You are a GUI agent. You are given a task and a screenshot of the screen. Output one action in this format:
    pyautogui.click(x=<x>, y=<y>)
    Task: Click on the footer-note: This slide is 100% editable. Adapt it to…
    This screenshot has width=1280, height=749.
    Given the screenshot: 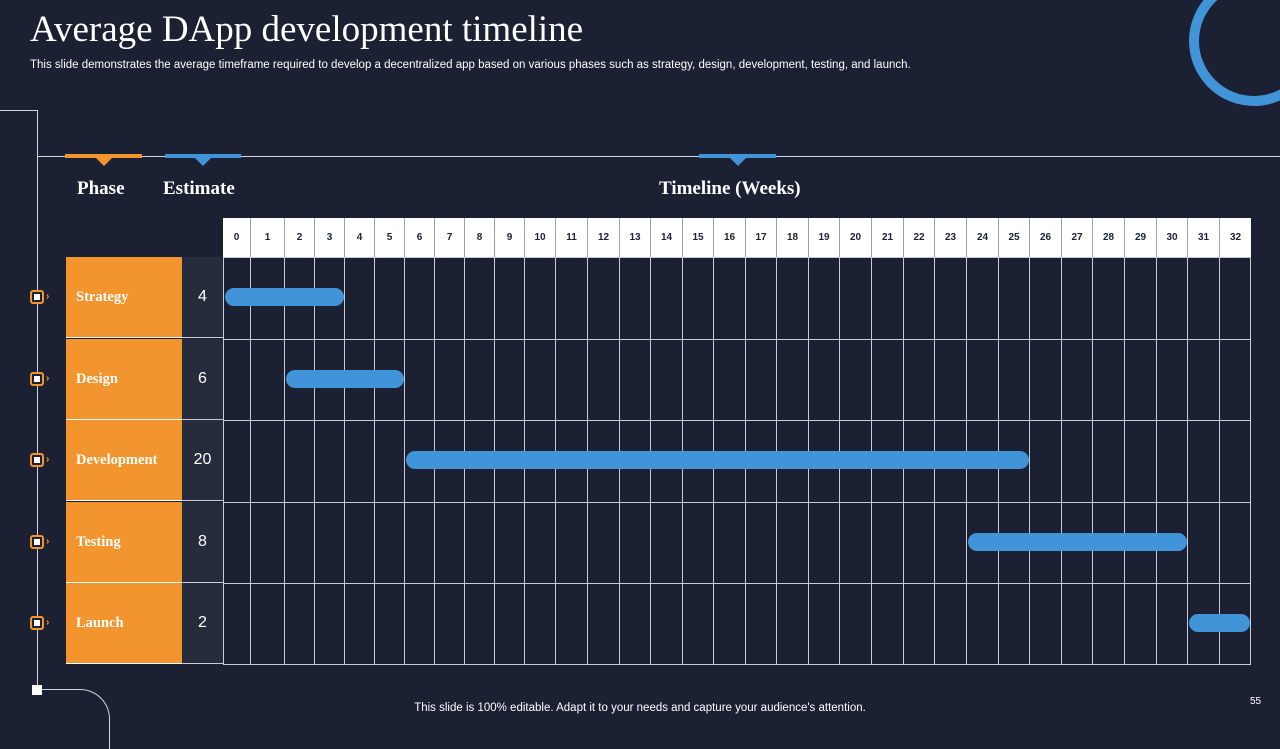 What is the action you would take?
    pyautogui.click(x=640, y=708)
    